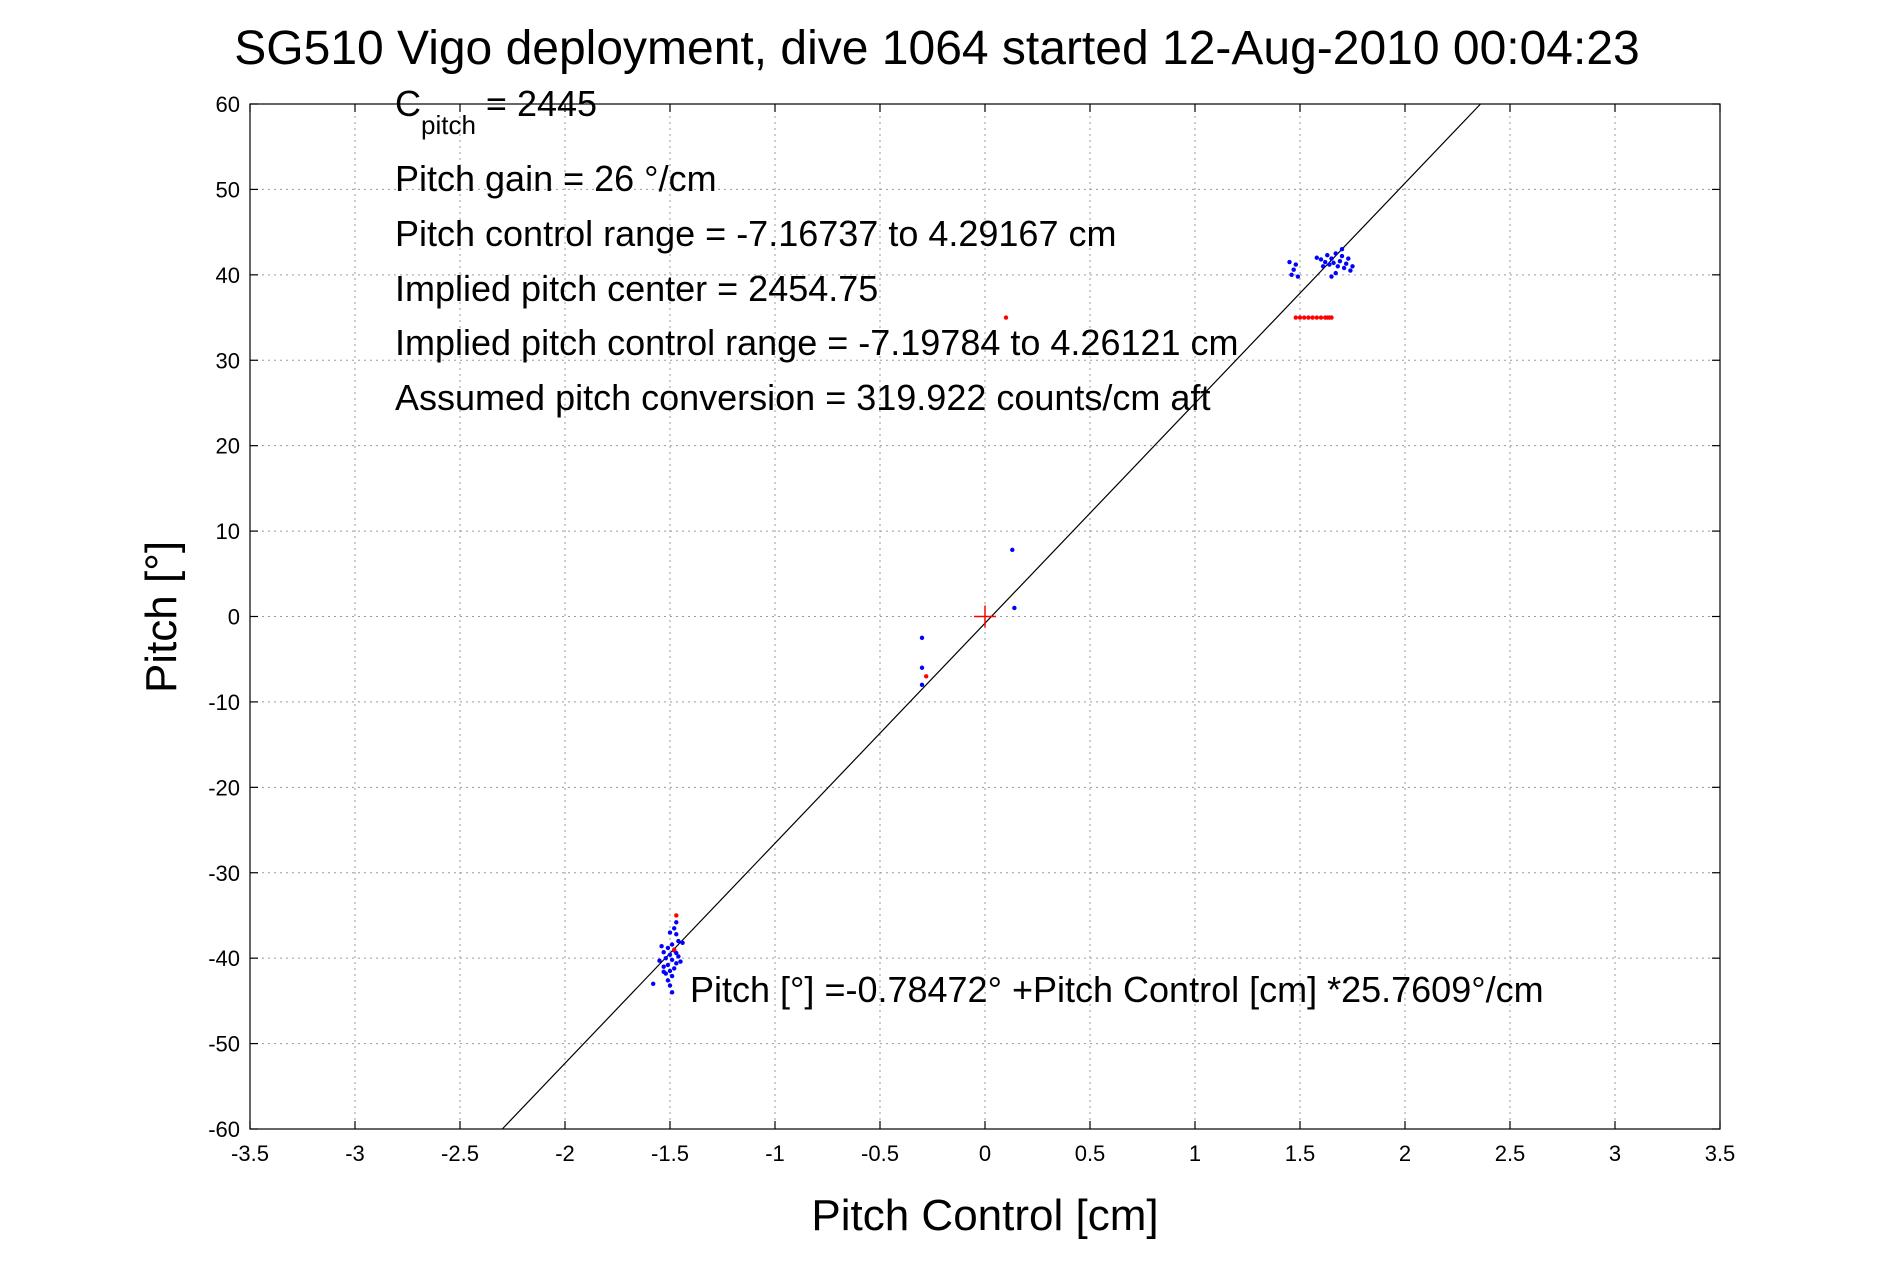 Image resolution: width=1891 pixels, height=1262 pixels. I want to click on x-tick-label: -3, so click(355, 1153).